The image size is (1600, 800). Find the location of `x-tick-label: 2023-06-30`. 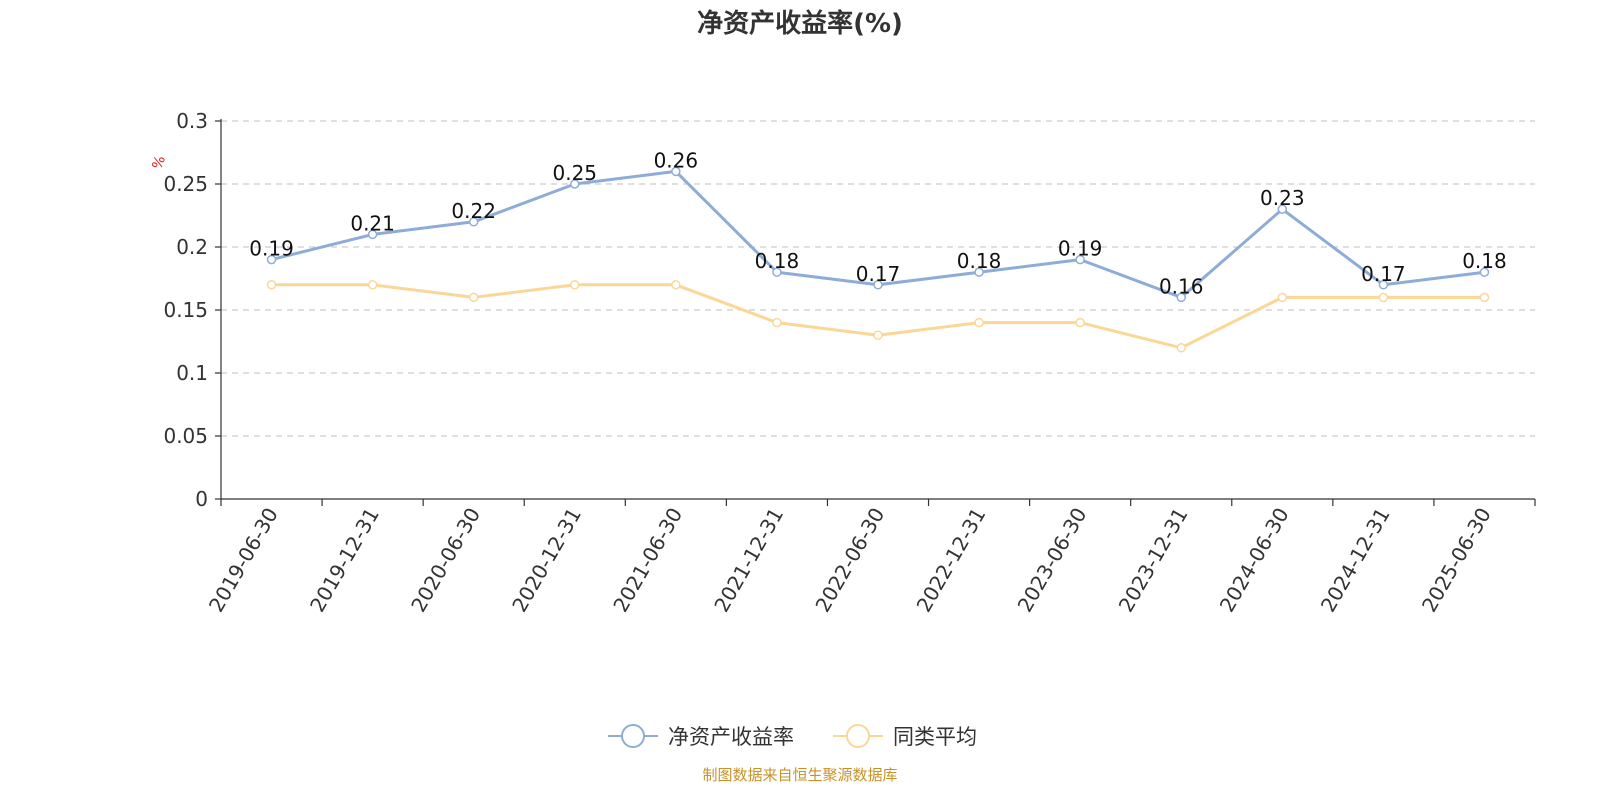

x-tick-label: 2023-06-30 is located at coordinates (1052, 560).